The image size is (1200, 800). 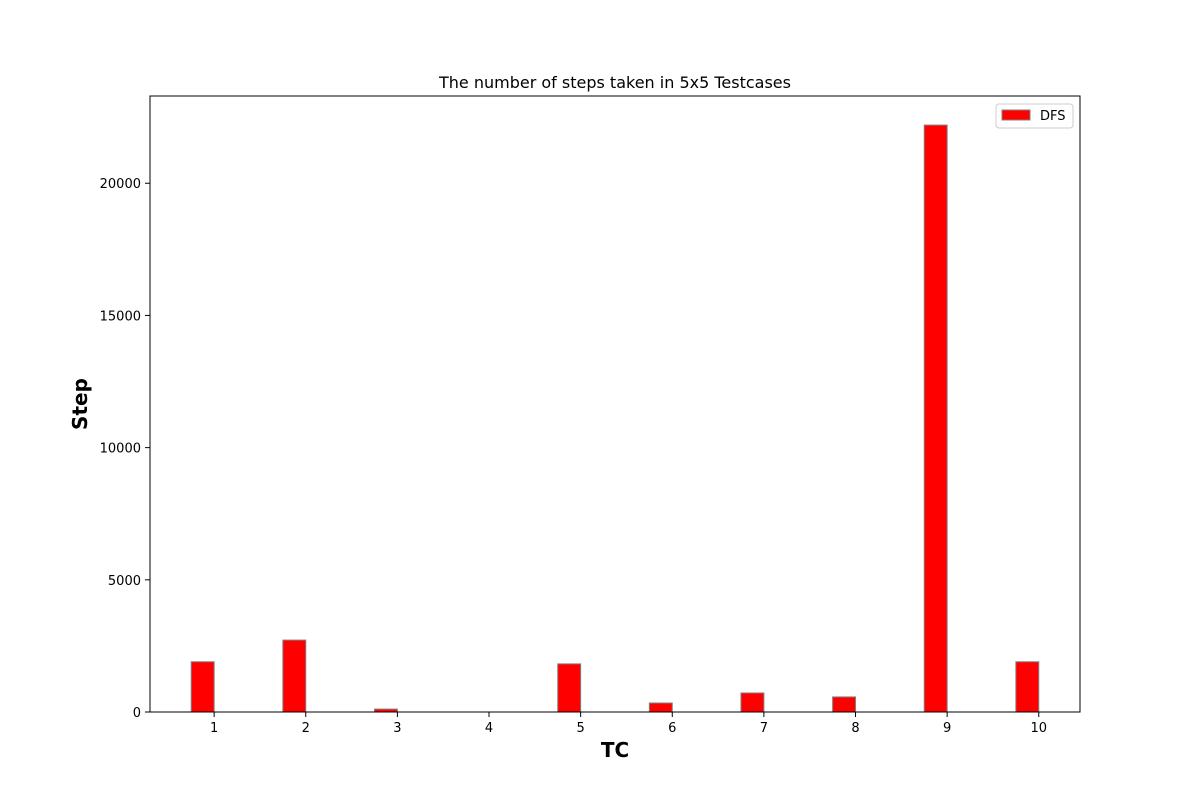 What do you see at coordinates (80, 404) in the screenshot?
I see `y-axis-label: Step` at bounding box center [80, 404].